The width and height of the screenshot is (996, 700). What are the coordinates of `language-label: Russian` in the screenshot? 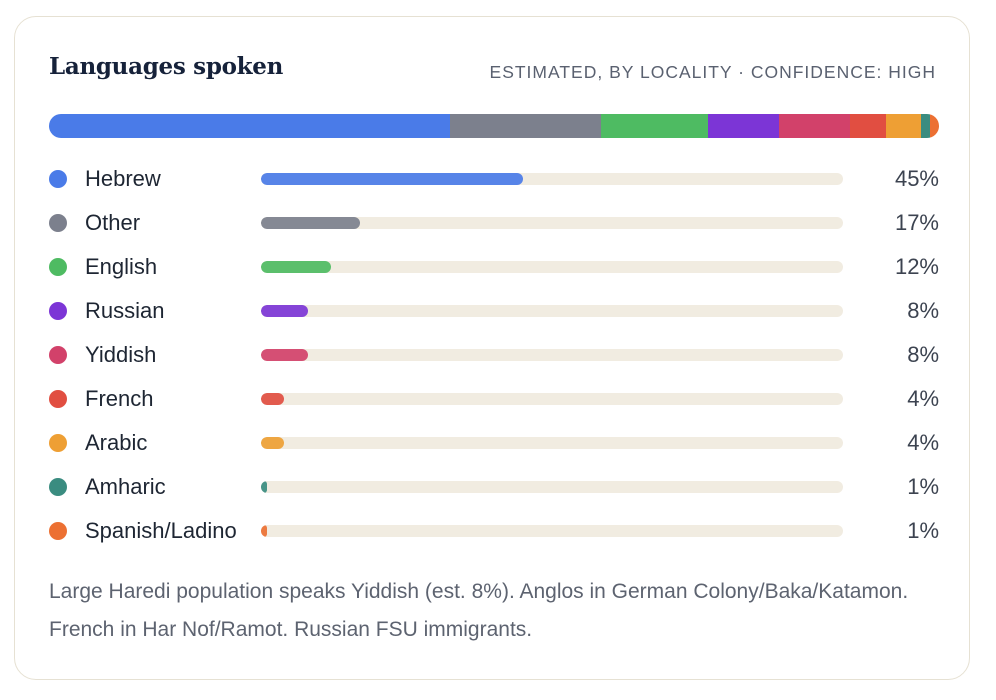 It's located at (125, 310).